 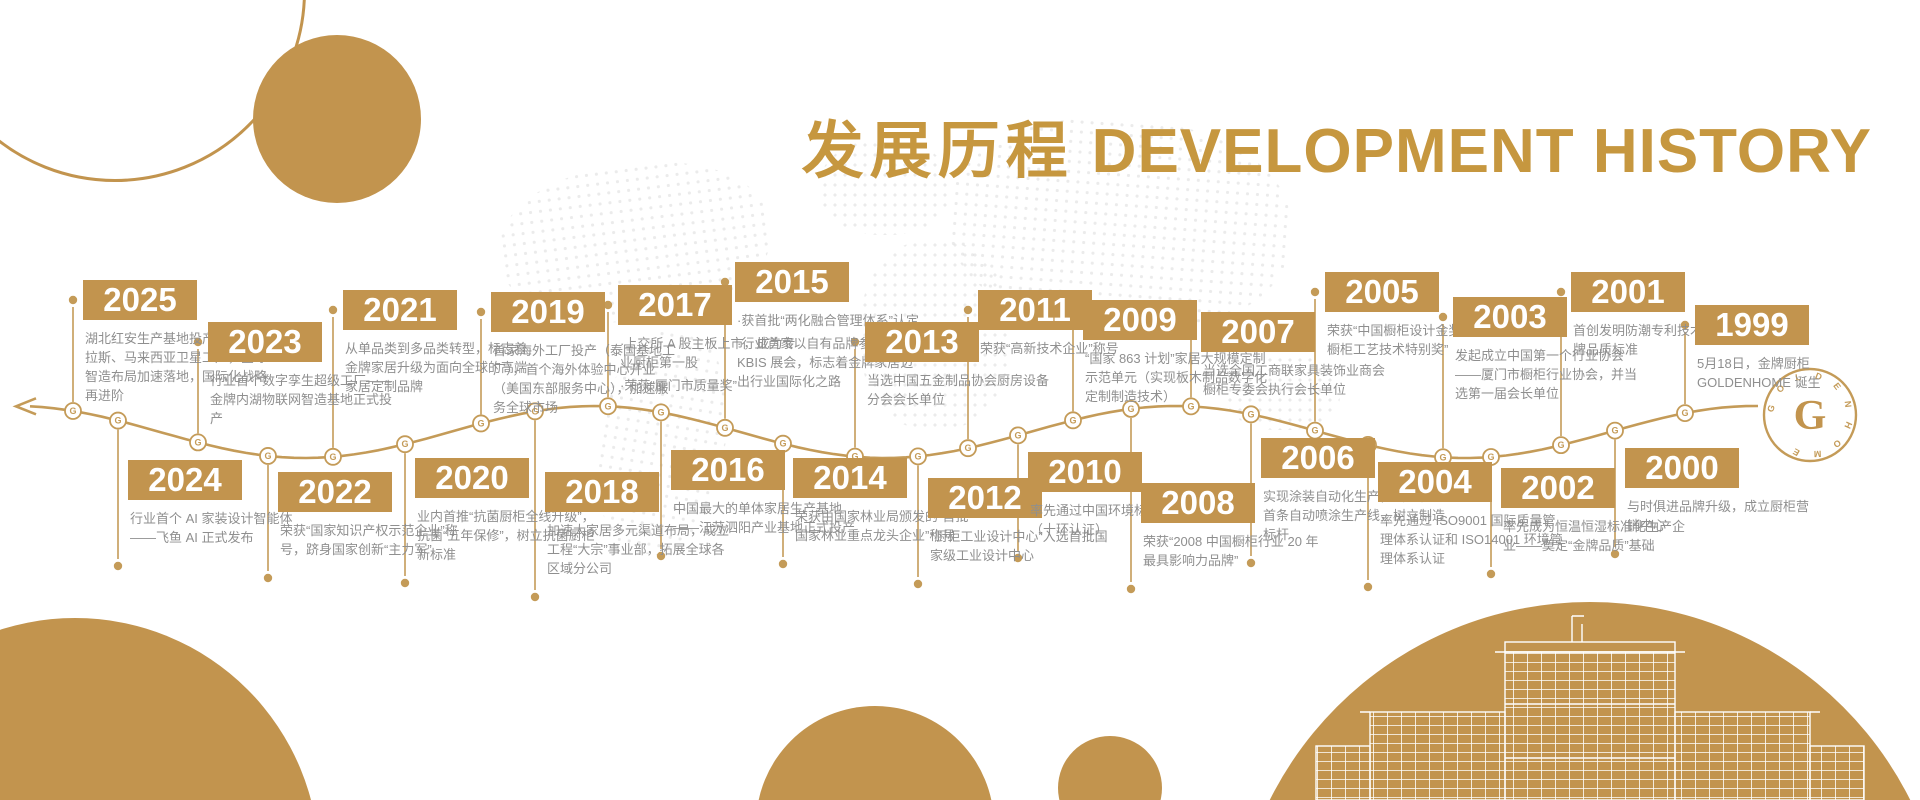 What do you see at coordinates (958, 390) in the screenshot?
I see `milestone-paragraph: 当选中国五金制品协会厨房设备分会会长单位` at bounding box center [958, 390].